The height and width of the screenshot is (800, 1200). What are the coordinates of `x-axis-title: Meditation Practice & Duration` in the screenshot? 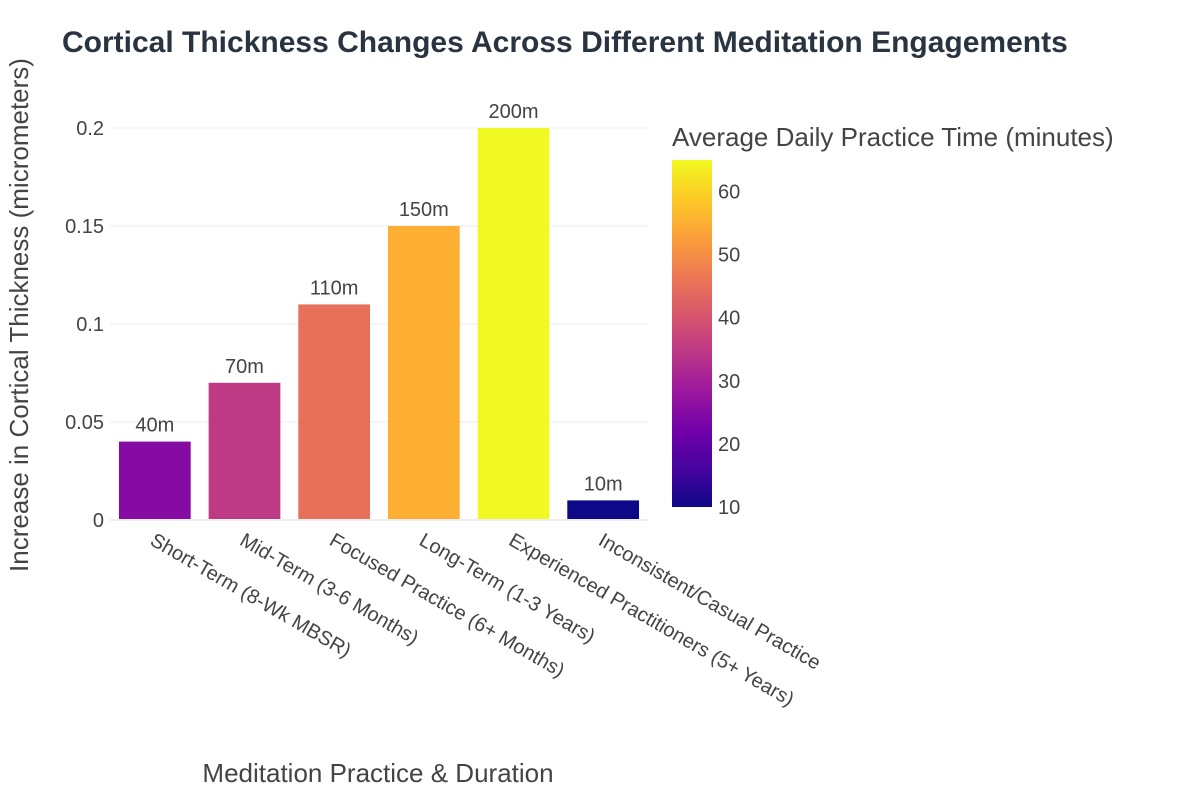 It's located at (377, 773).